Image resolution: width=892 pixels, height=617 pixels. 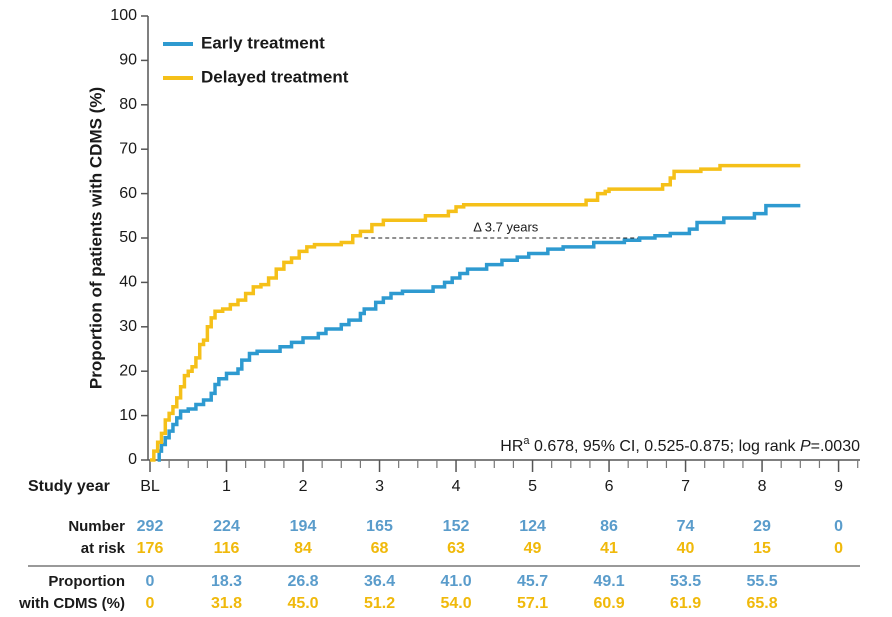 What do you see at coordinates (132, 459) in the screenshot?
I see `y-tick-label: 0` at bounding box center [132, 459].